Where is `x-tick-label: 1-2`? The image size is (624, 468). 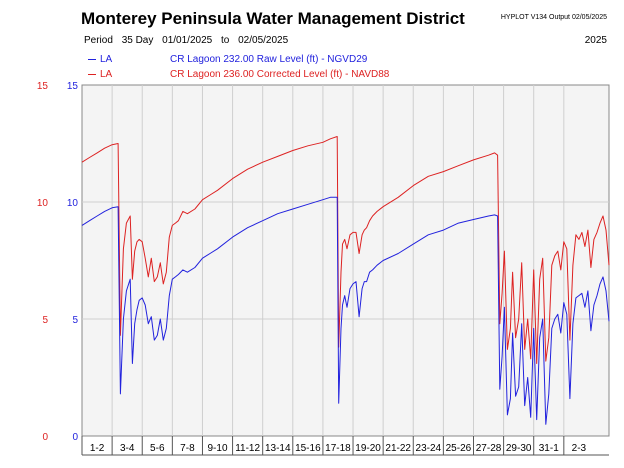 x-tick-label: 1-2 is located at coordinates (97, 448).